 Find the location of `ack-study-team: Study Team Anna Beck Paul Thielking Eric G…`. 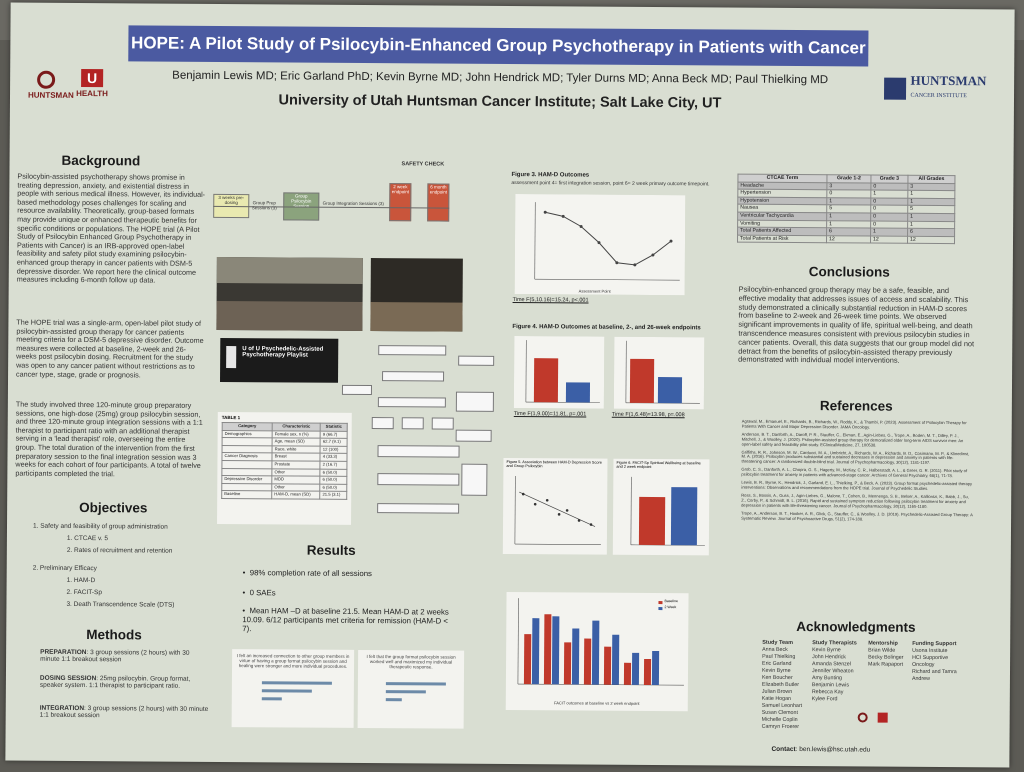

ack-study-team: Study Team Anna Beck Paul Thielking Eric G… is located at coordinates (782, 685).